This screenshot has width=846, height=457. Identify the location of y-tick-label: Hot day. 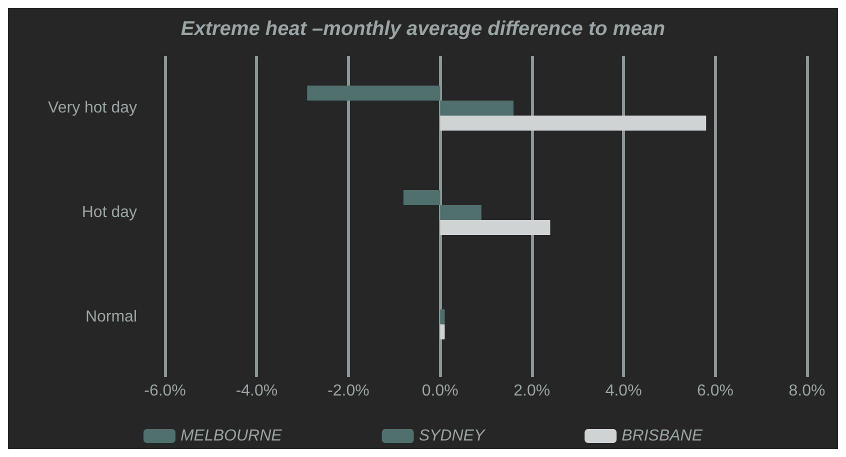
(109, 212).